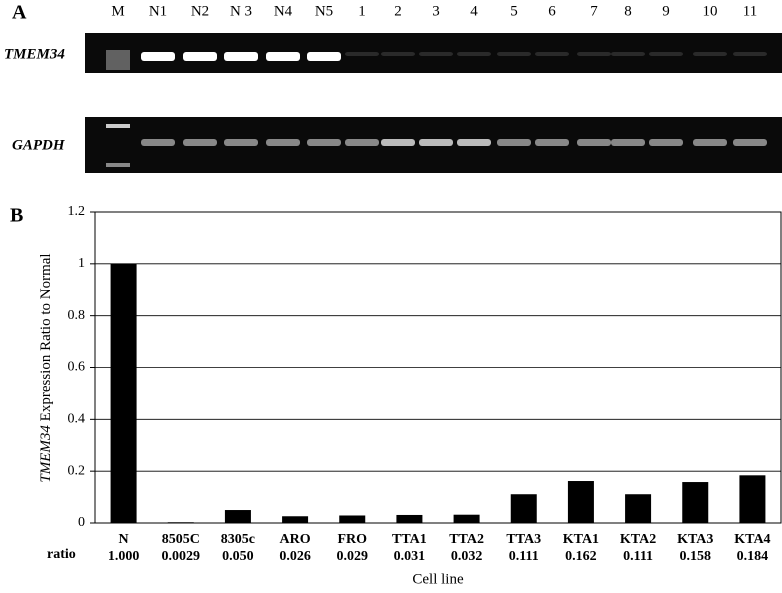 This screenshot has height=593, width=782. What do you see at coordinates (181, 556) in the screenshot?
I see `value-label: 0.0029` at bounding box center [181, 556].